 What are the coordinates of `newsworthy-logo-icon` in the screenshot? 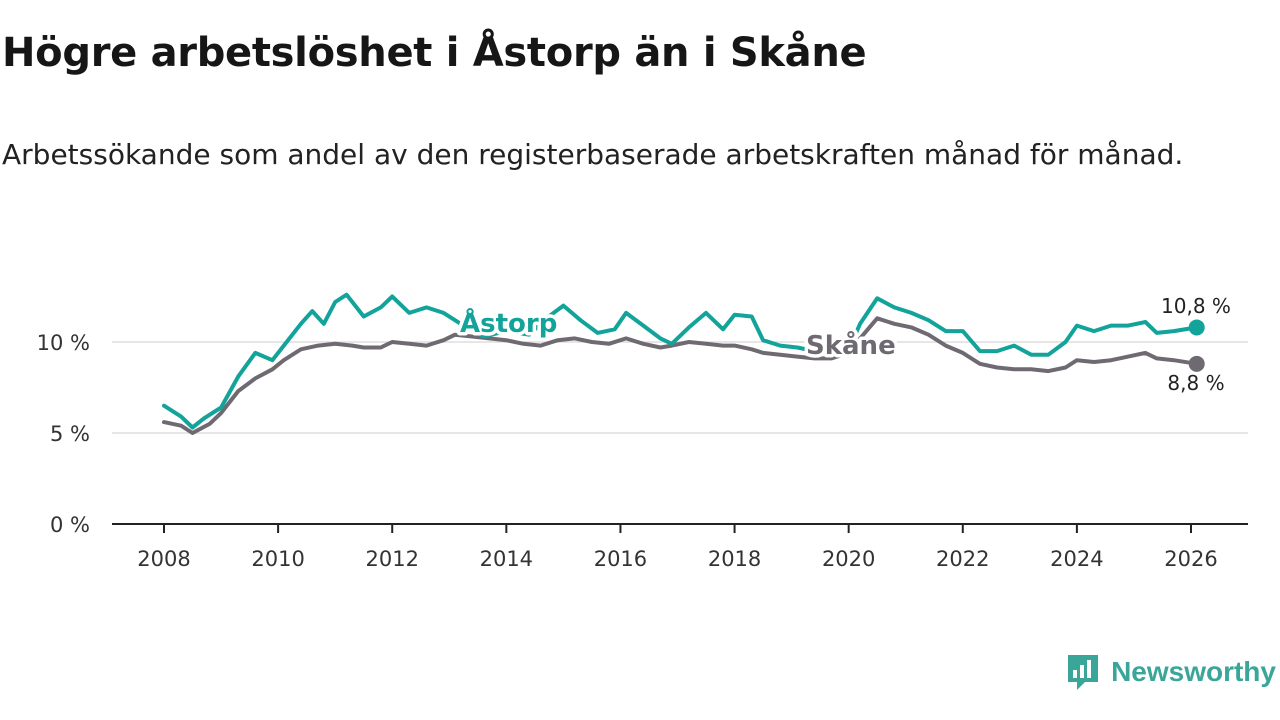 It's located at (1083, 672).